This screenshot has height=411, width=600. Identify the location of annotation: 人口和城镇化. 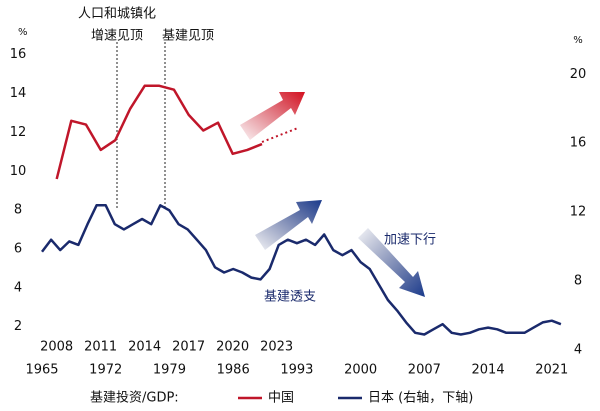
(117, 14).